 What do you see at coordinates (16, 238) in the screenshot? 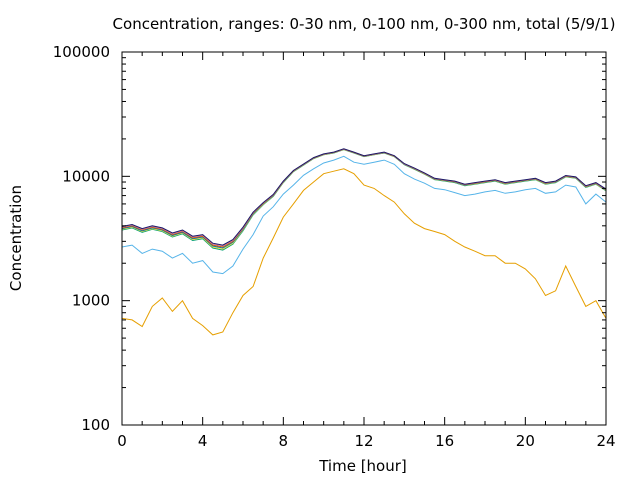
I see `y-axis-title: Concentration` at bounding box center [16, 238].